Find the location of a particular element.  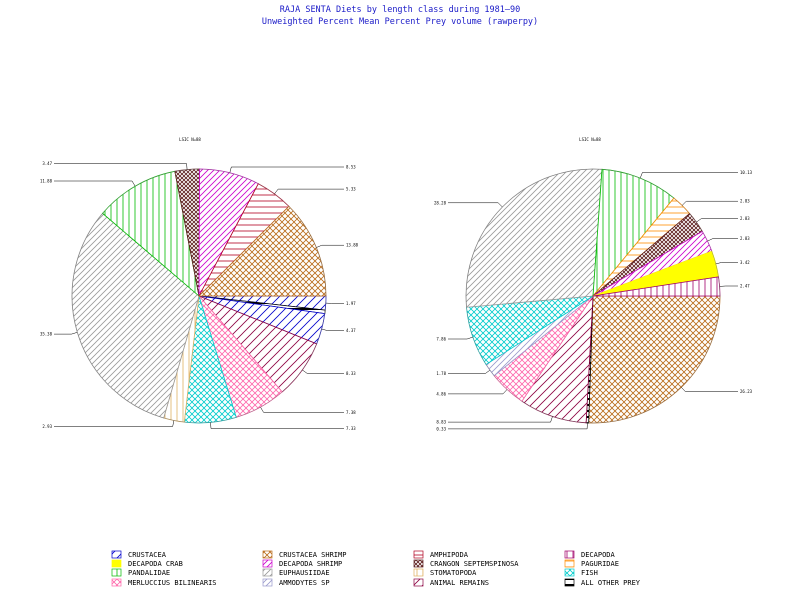

pie1-slice-fill-decapoda-shrimp is located at coordinates (652, 263).